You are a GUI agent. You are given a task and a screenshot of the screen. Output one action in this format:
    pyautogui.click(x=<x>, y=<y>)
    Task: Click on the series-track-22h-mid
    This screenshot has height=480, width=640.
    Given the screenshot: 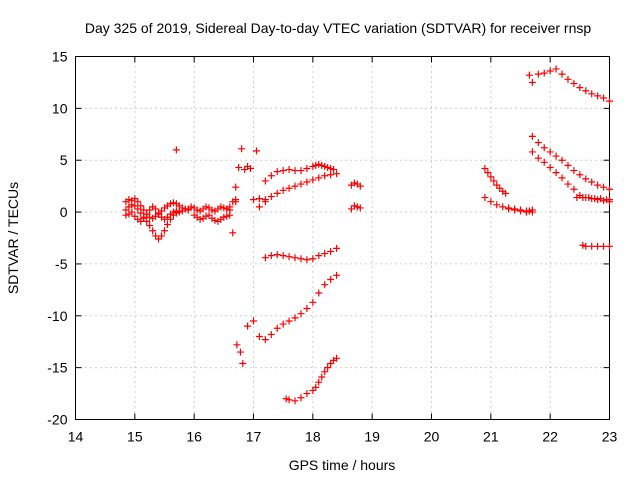 What is the action you would take?
    pyautogui.click(x=570, y=162)
    